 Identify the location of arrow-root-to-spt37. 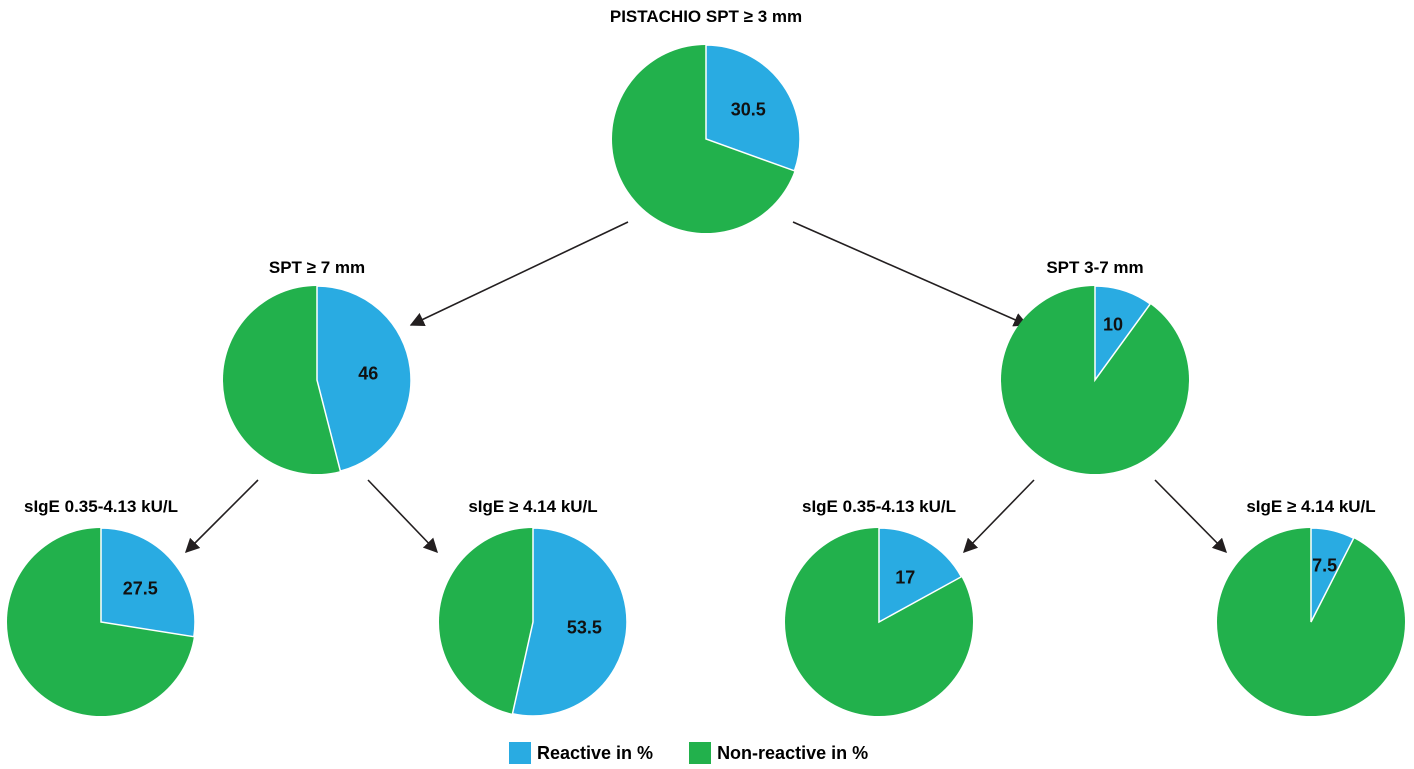
(910, 274).